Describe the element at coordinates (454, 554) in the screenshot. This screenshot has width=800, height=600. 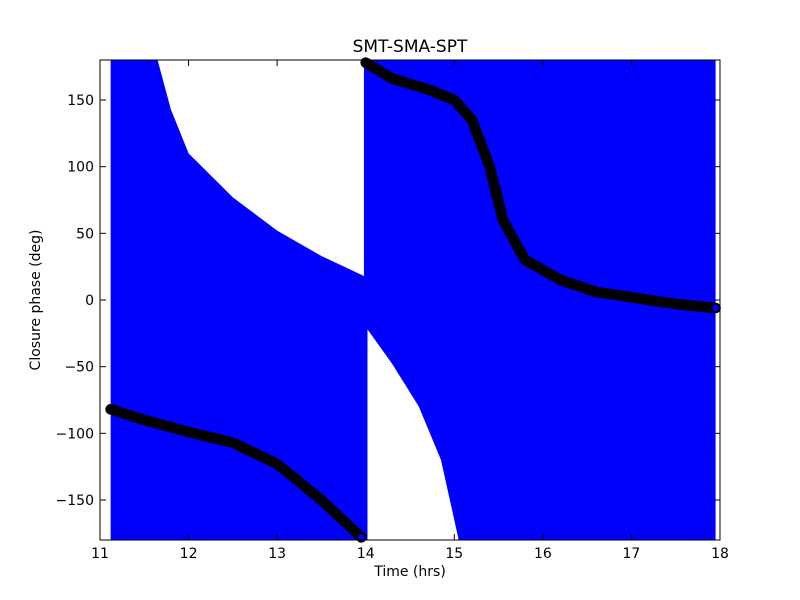
I see `x-tick-label: 15` at that location.